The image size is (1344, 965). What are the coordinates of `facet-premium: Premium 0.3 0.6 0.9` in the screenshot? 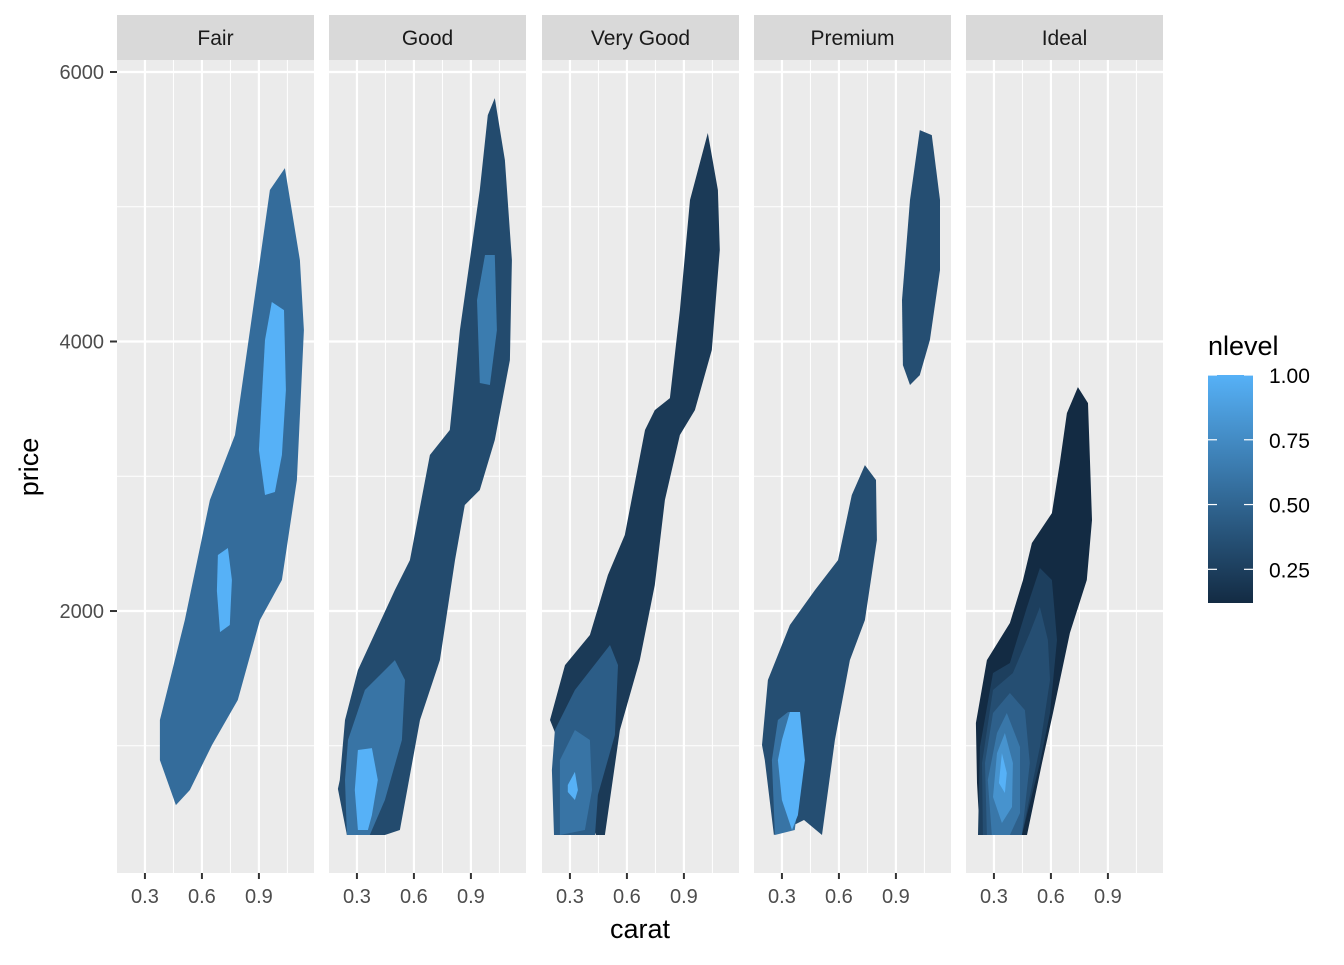 It's located at (852, 461).